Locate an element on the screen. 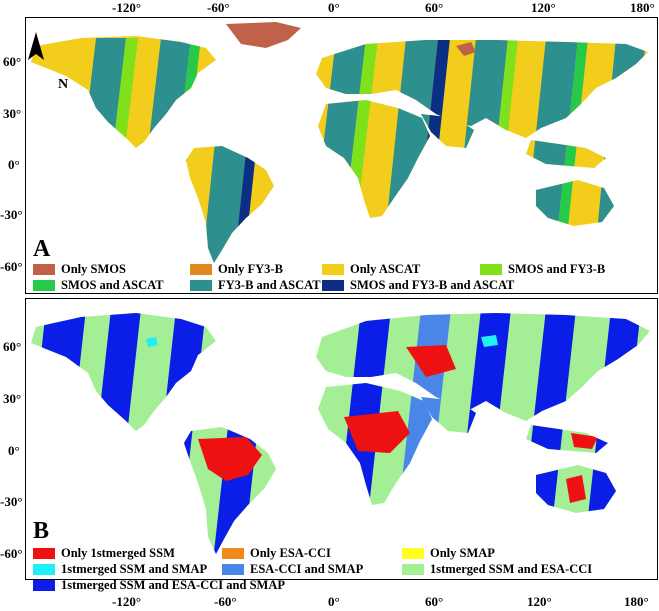 This screenshot has width=659, height=611. legend-label: SMOS and FY3-B and ASCAT is located at coordinates (432, 285).